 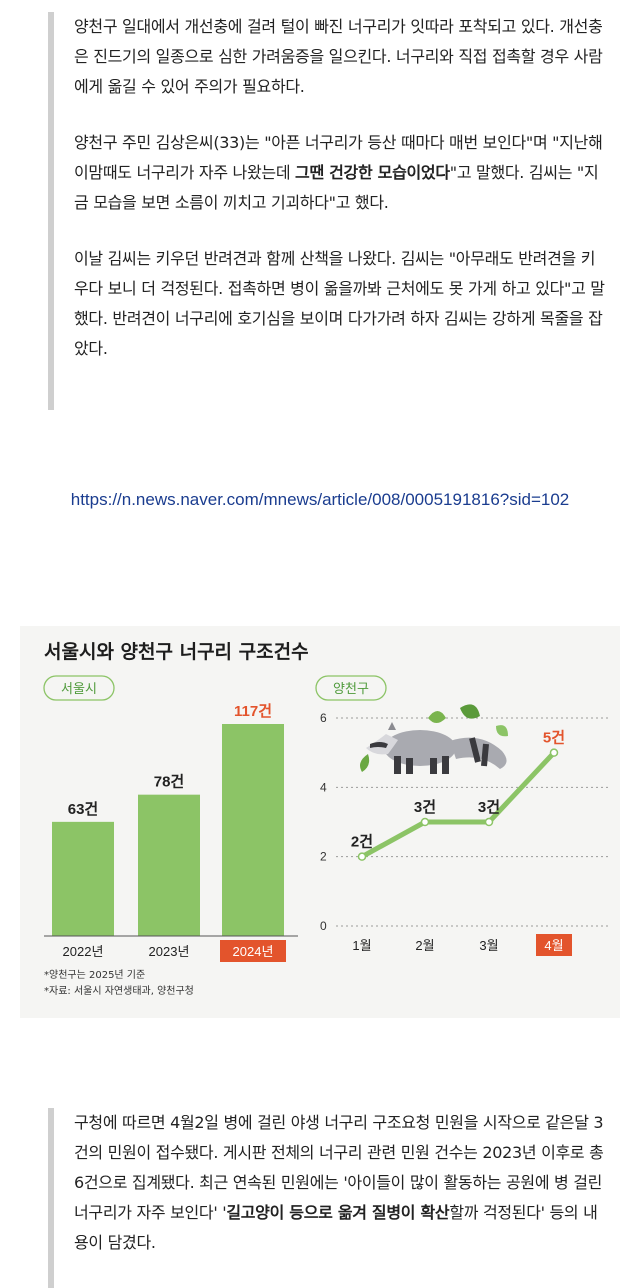 What do you see at coordinates (176, 652) in the screenshot?
I see `infographic-title: 서울시와 양천구 너구리 구조건수` at bounding box center [176, 652].